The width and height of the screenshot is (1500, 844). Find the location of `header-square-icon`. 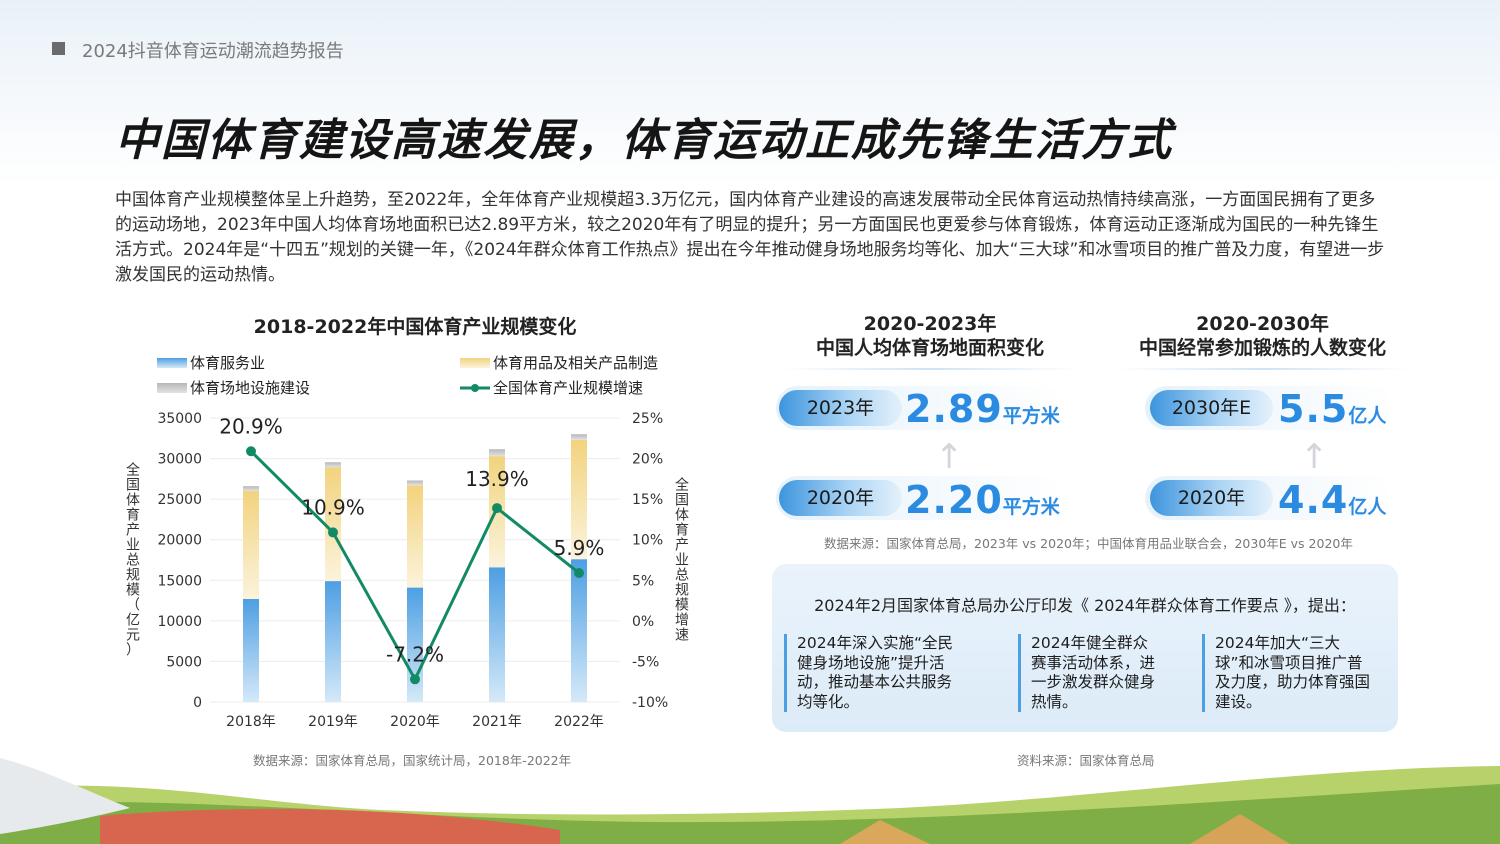

header-square-icon is located at coordinates (58, 48).